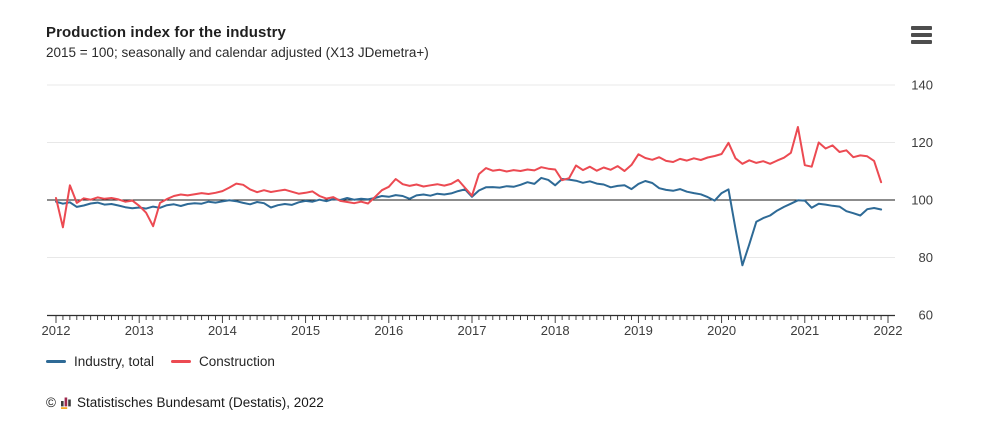  What do you see at coordinates (388, 330) in the screenshot?
I see `svg-text: 2016` at bounding box center [388, 330].